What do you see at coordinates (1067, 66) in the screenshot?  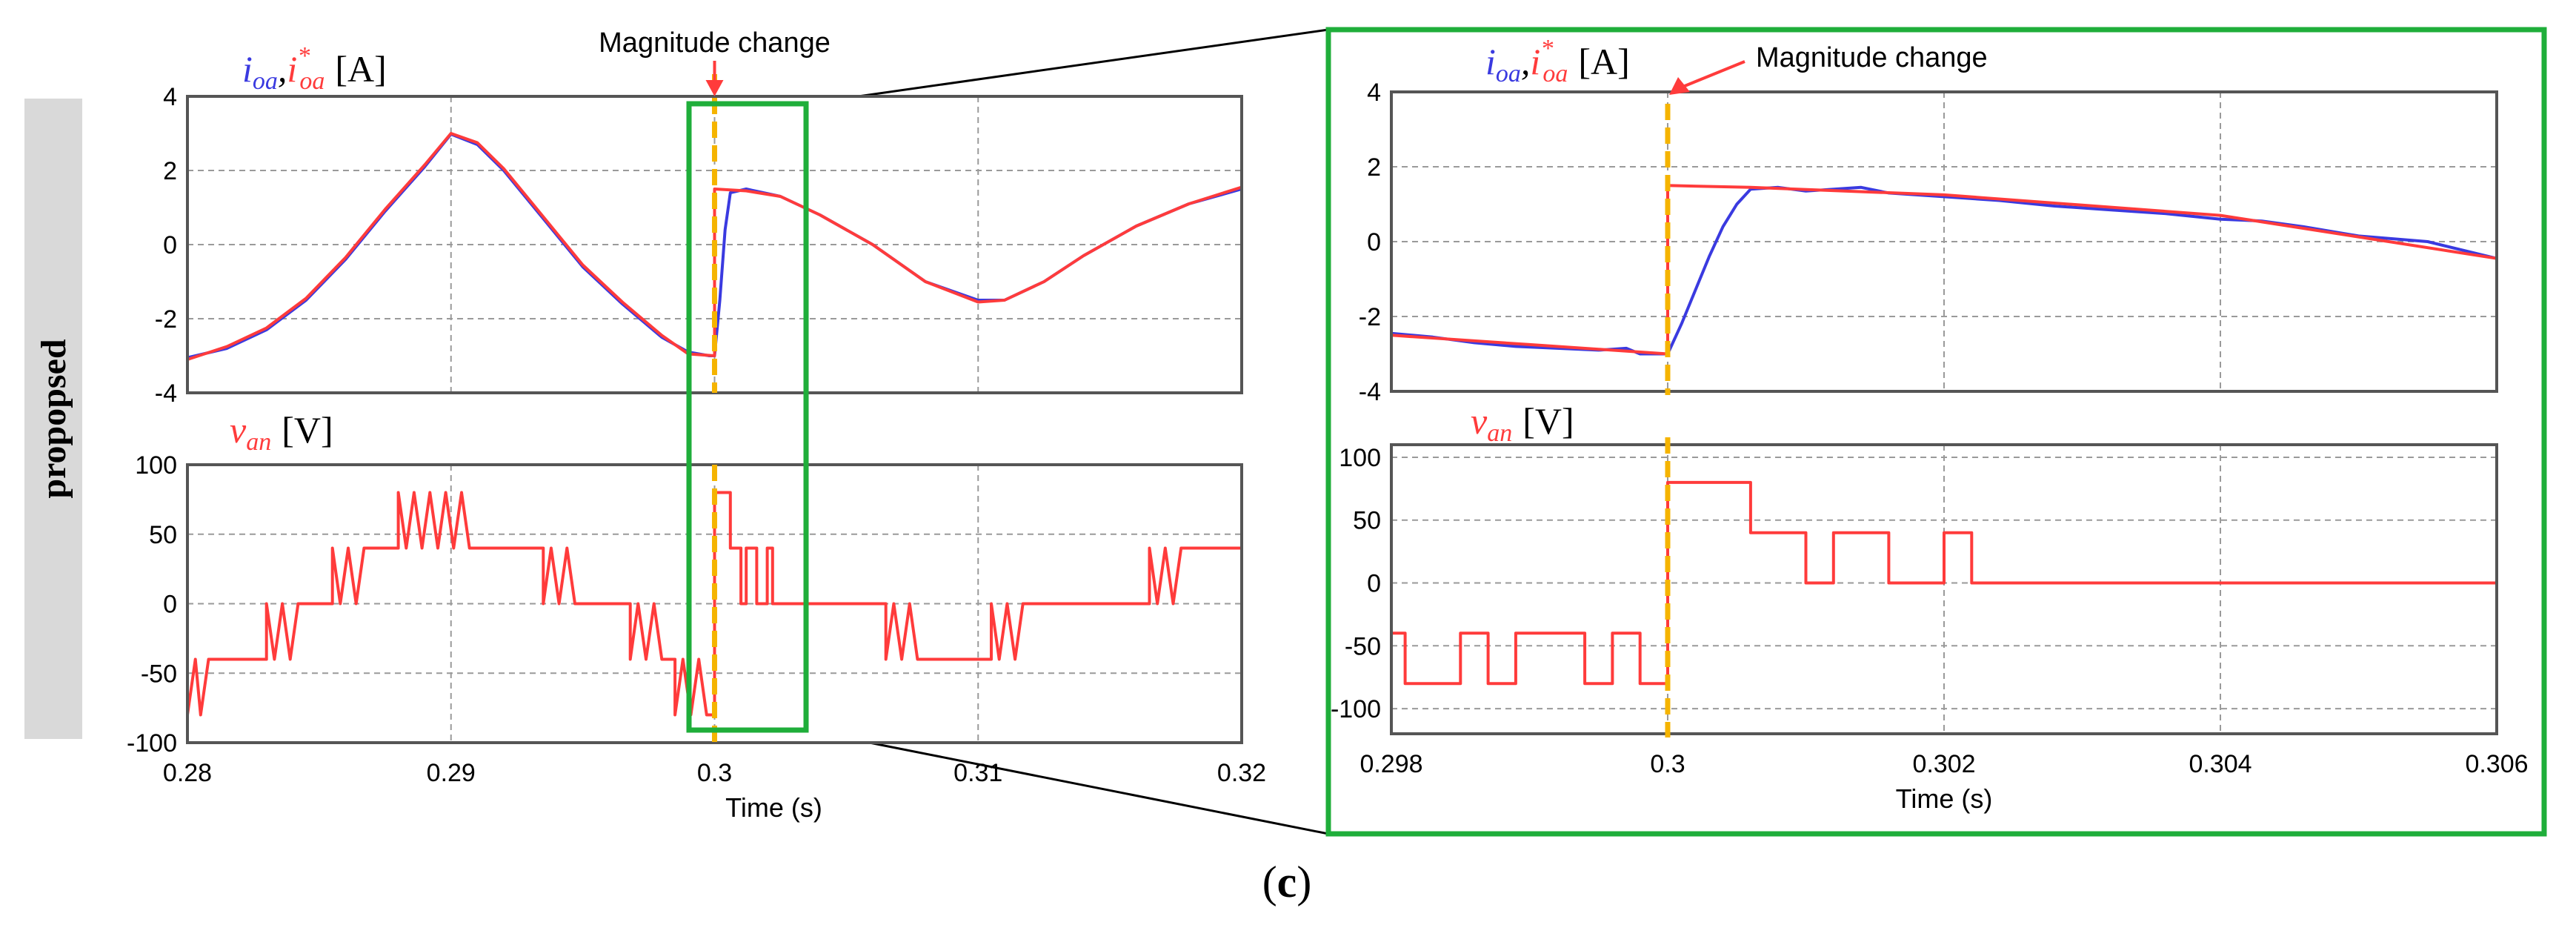 I see `zoom-connector-top` at bounding box center [1067, 66].